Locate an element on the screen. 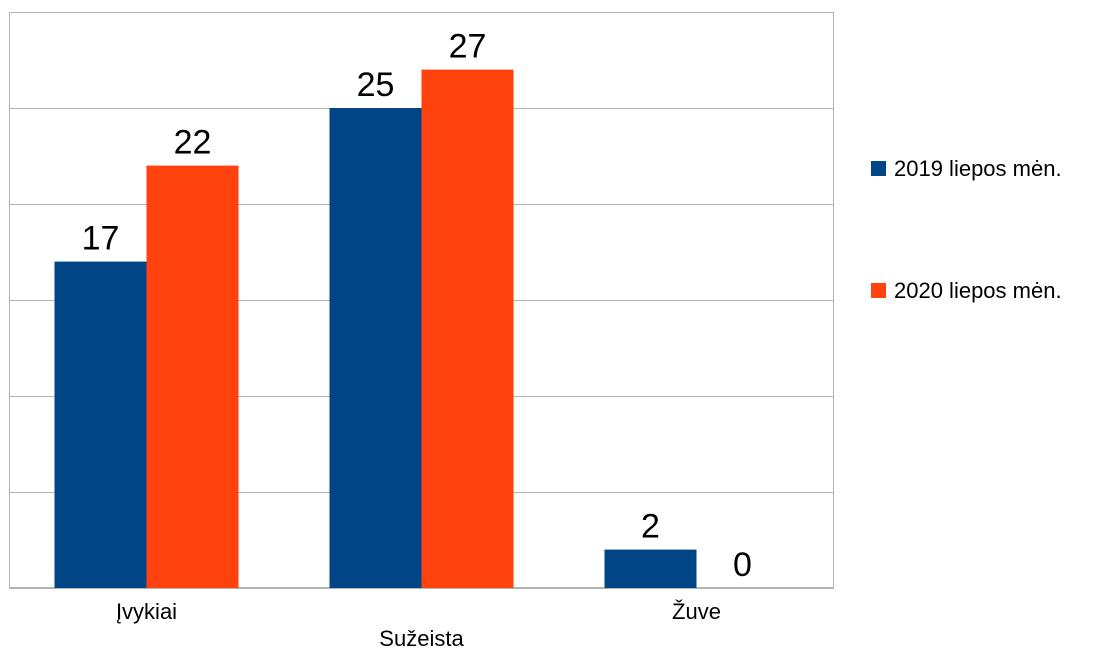 Image resolution: width=1094 pixels, height=655 pixels. x-tick-label: Įvykiai is located at coordinates (146, 611).